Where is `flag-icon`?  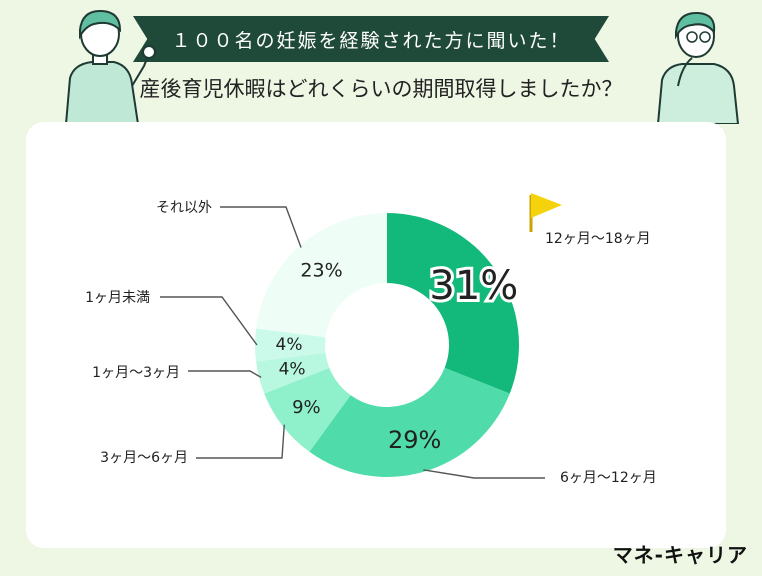 flag-icon is located at coordinates (546, 205).